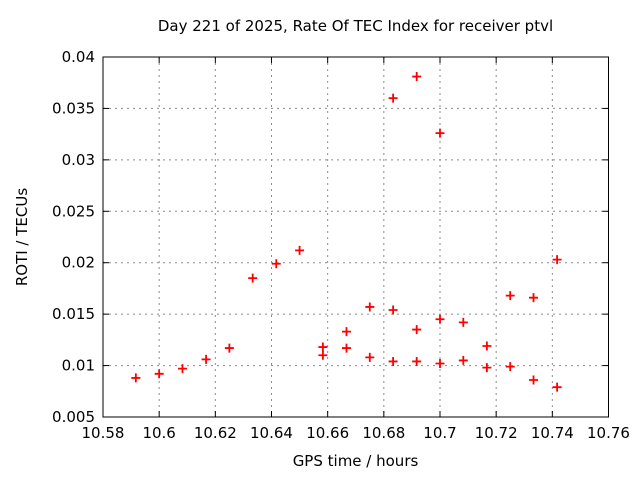 Image resolution: width=640 pixels, height=480 pixels. Describe the element at coordinates (73, 237) in the screenshot. I see `y-axis-tick-labels: 0.005 0.01 0.015 0.02 0.025 0.03 0.035 0.04` at that location.